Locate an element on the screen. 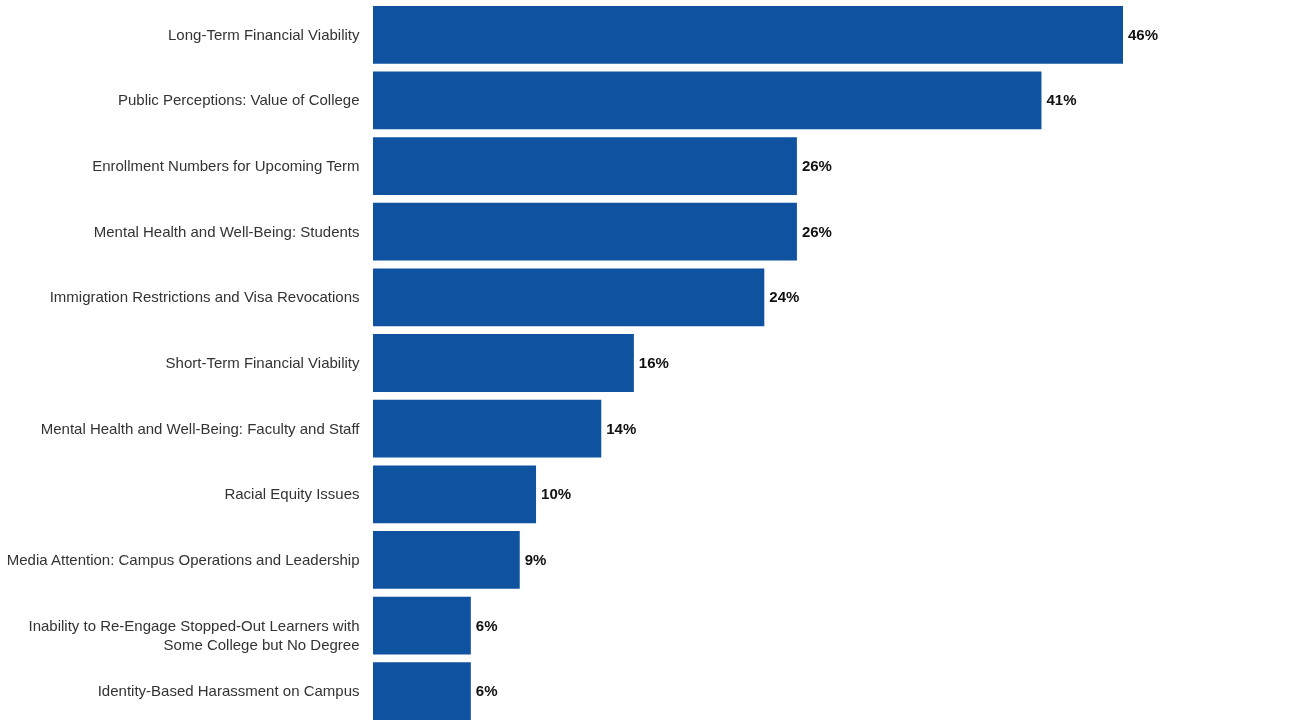  y-tick-label: Mental Health and Well-Being: Faculty and Staff is located at coordinates (200, 428).